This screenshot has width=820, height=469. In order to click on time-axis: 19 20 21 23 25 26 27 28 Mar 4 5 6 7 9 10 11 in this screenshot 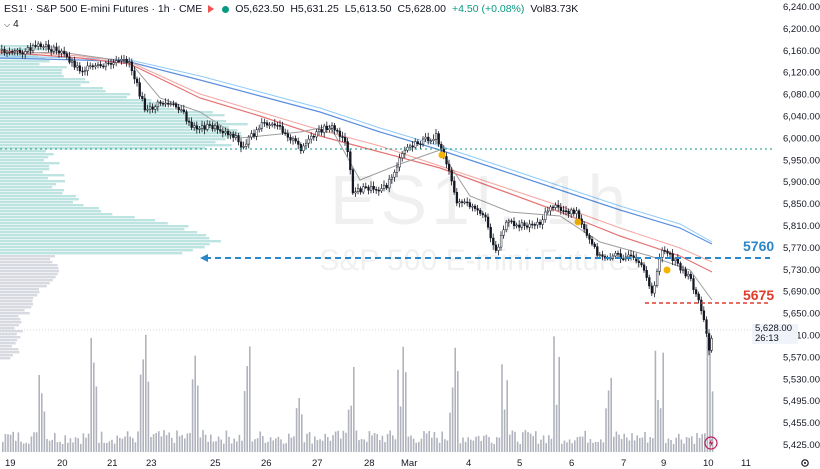, I will do `click(378, 463)`.